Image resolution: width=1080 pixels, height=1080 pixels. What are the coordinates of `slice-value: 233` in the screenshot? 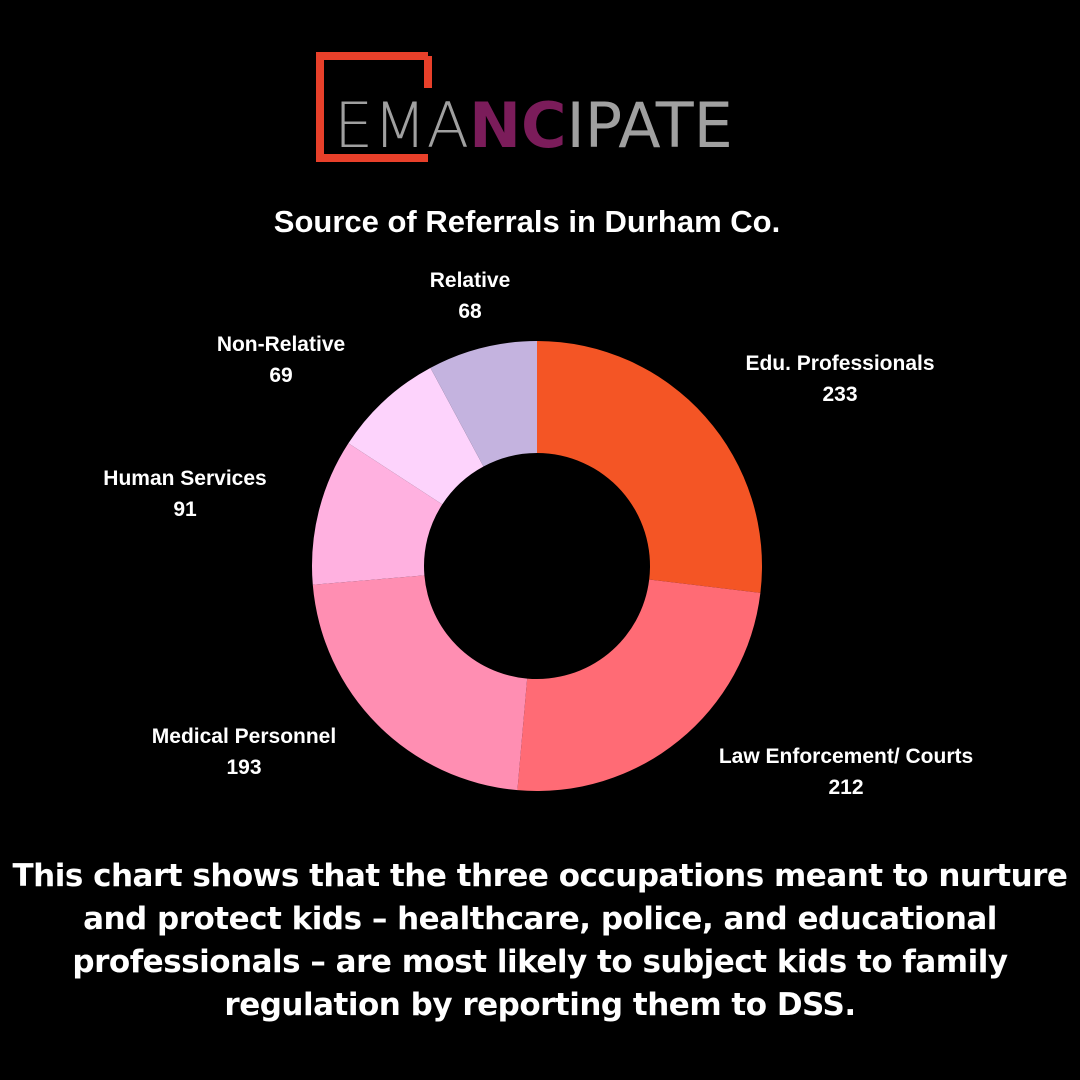 It's located at (839, 394).